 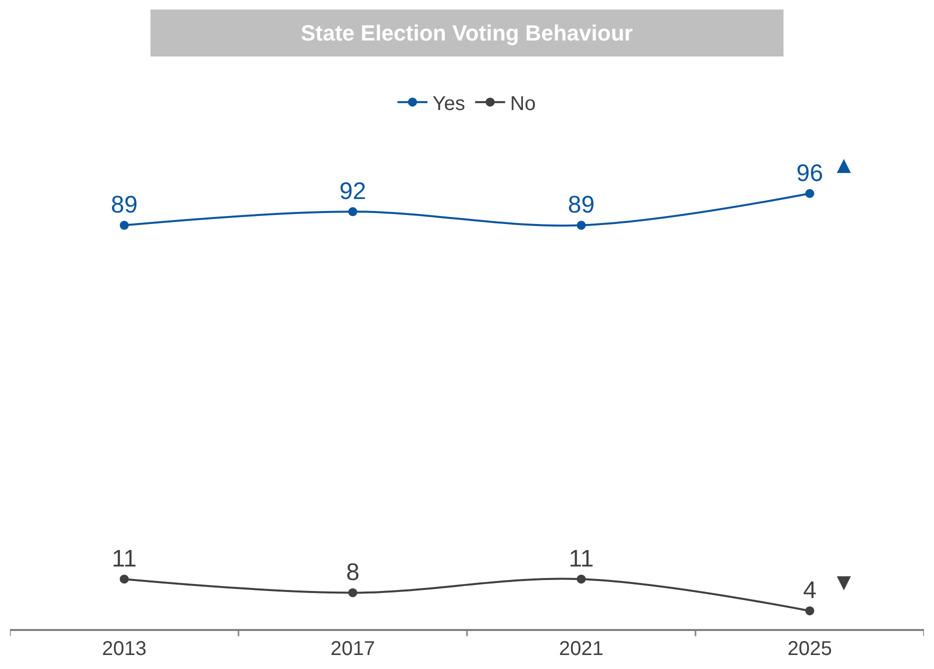 What do you see at coordinates (467, 33) in the screenshot?
I see `chart-title: State Election Voting Behaviour` at bounding box center [467, 33].